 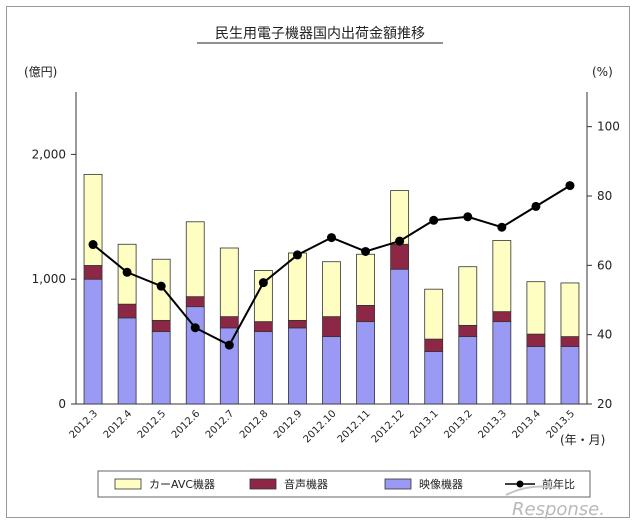 What do you see at coordinates (441, 484) in the screenshot?
I see `legend-label: 映像機器` at bounding box center [441, 484].